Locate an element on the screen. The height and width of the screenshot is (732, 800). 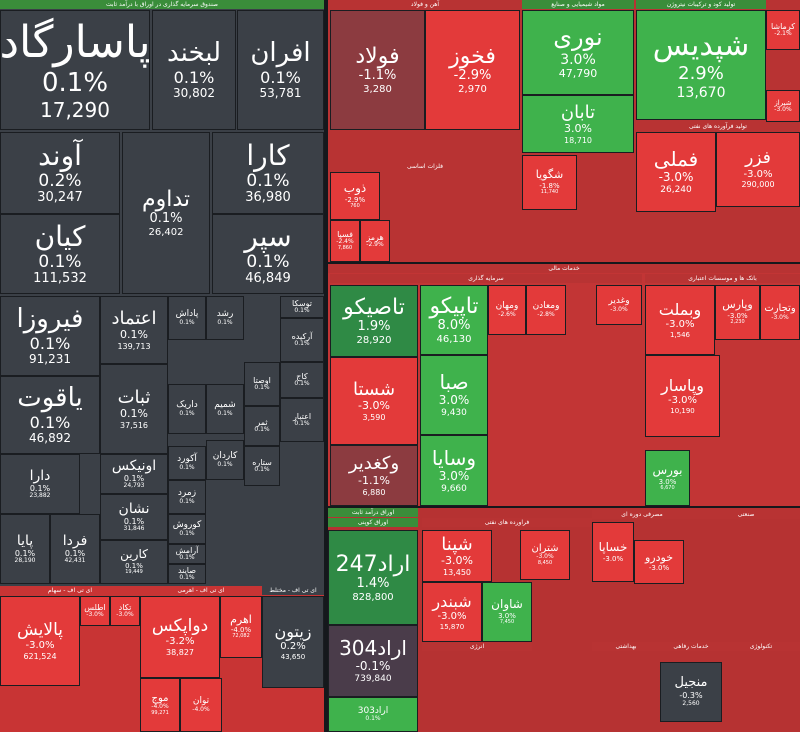
tile: کارین 0.1% 19,449 is located at coordinates (134, 562).